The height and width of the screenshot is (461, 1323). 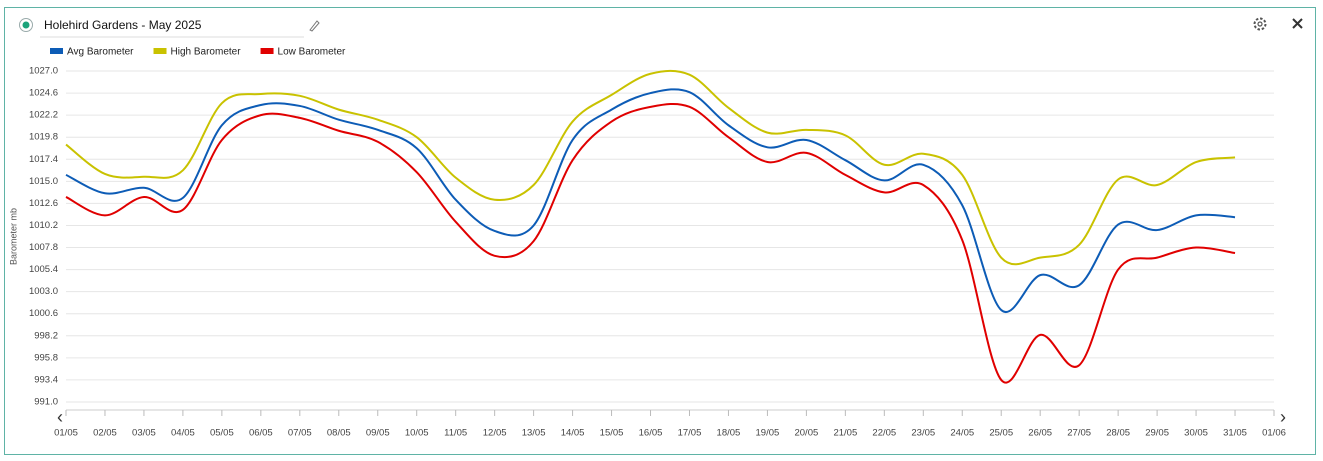 What do you see at coordinates (690, 433) in the screenshot?
I see `x-tick-label: 17/05` at bounding box center [690, 433].